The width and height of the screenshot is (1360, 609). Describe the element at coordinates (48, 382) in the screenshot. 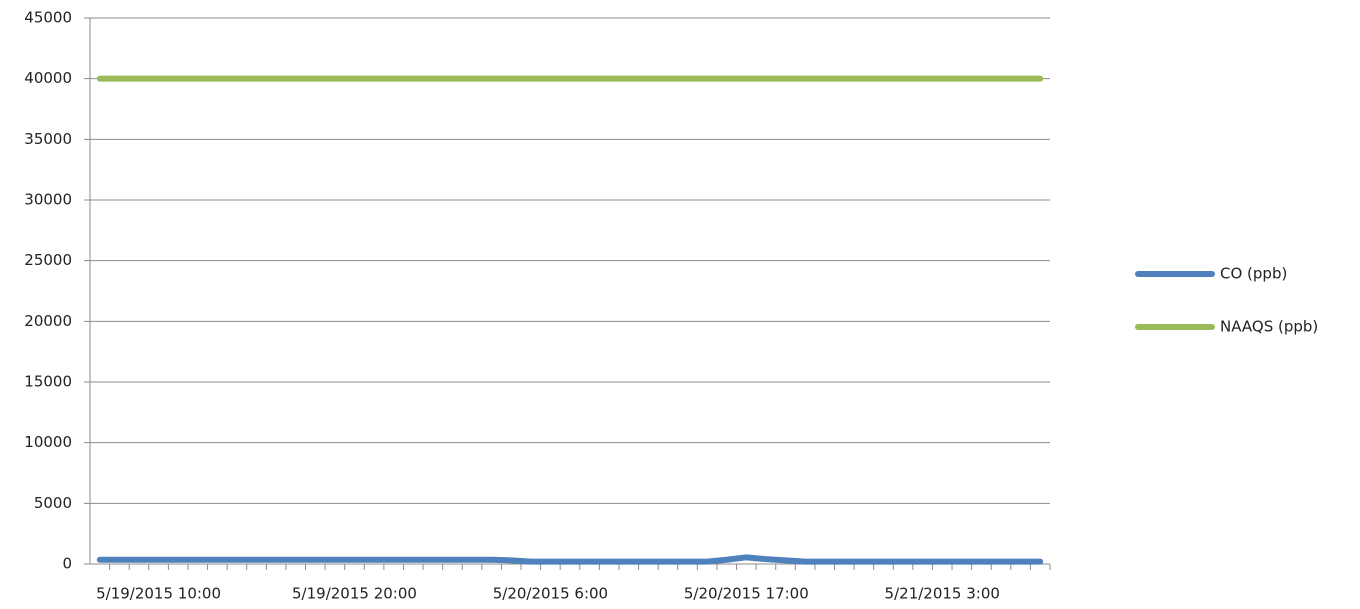

I see `y-tick-label: 15000` at that location.